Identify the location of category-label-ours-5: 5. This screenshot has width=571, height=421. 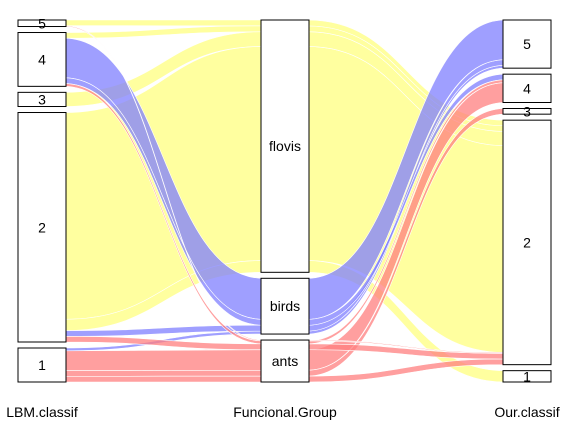
(527, 44).